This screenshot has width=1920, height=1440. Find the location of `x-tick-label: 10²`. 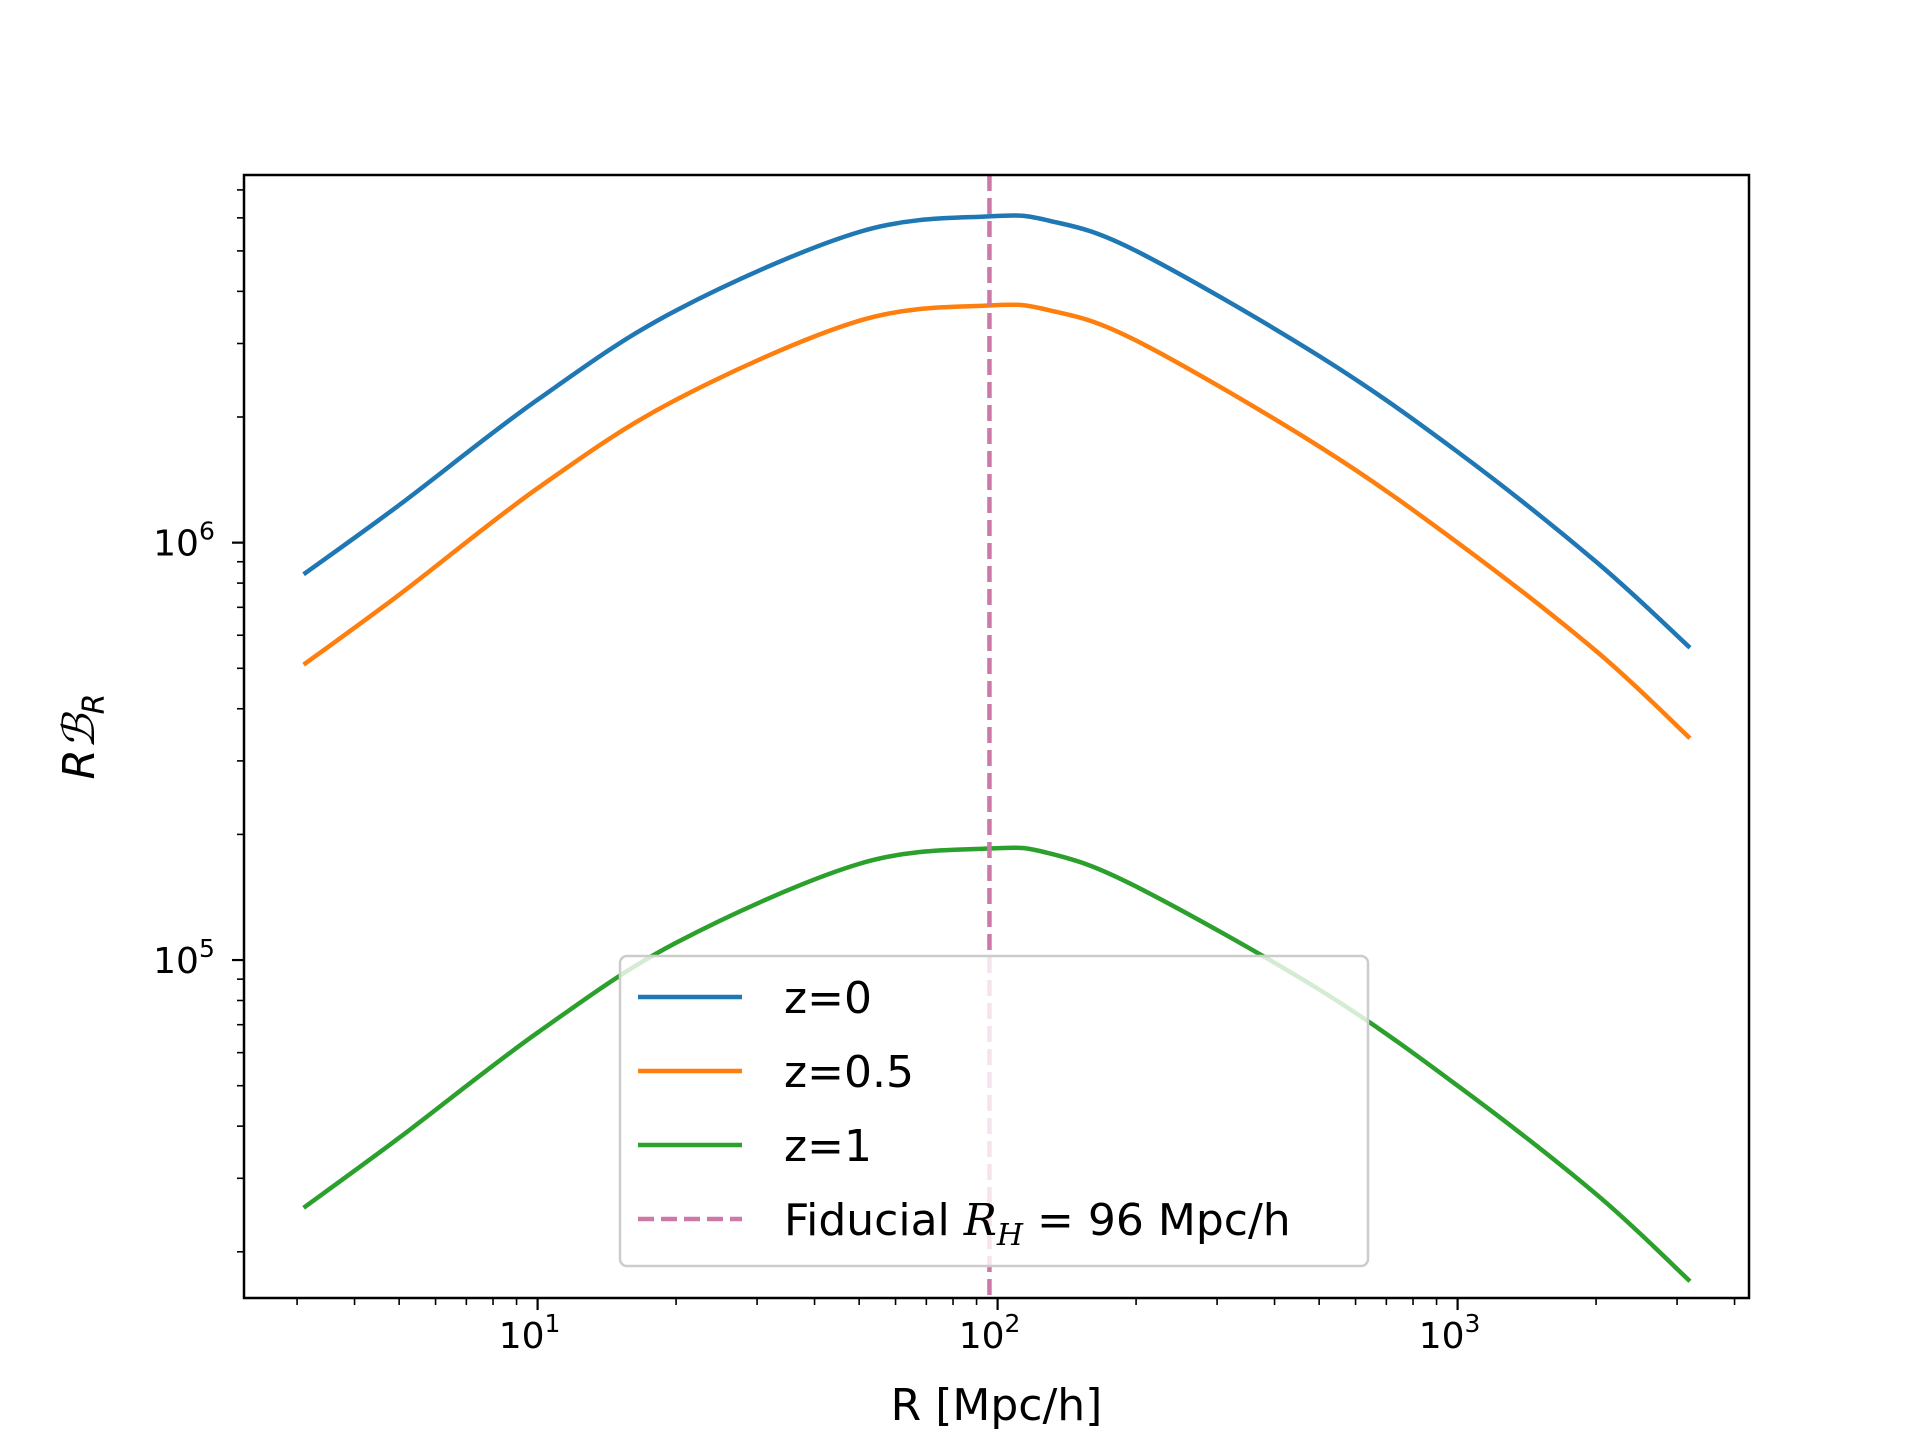

x-tick-label: 10² is located at coordinates (990, 1333).